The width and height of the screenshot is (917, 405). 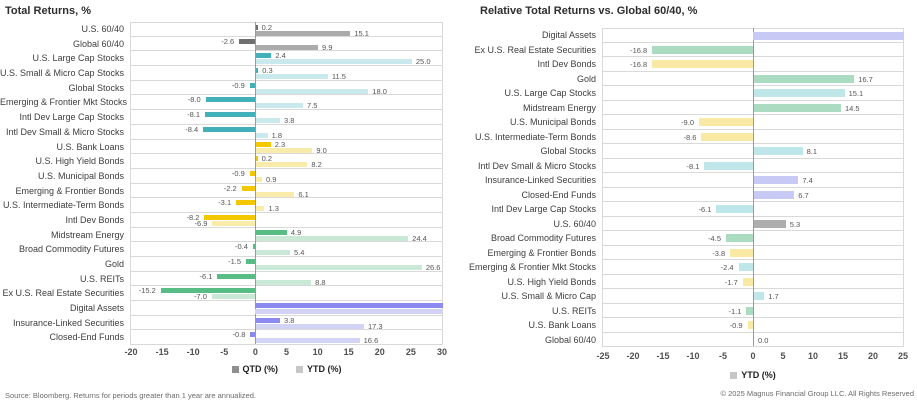 I want to click on value-label: 5.4, so click(x=299, y=253).